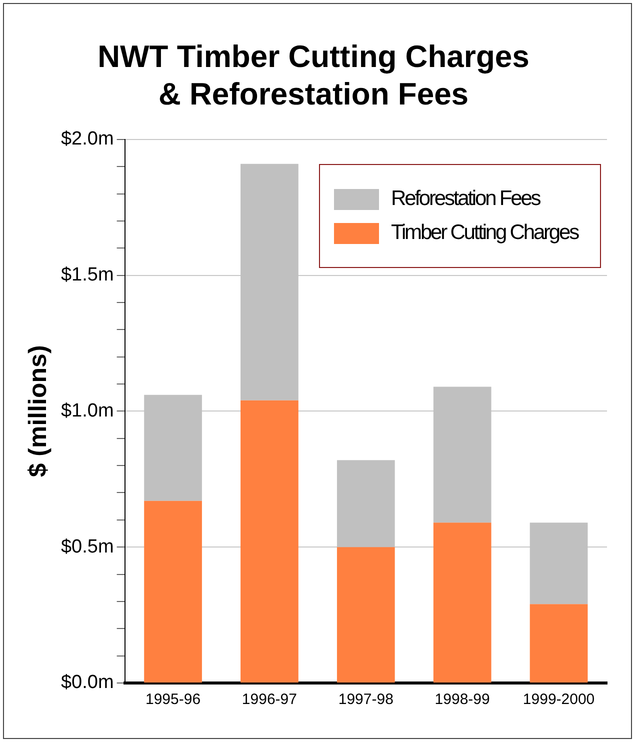 This screenshot has height=742, width=637. What do you see at coordinates (462, 699) in the screenshot?
I see `x-tick-label: 1998-99` at bounding box center [462, 699].